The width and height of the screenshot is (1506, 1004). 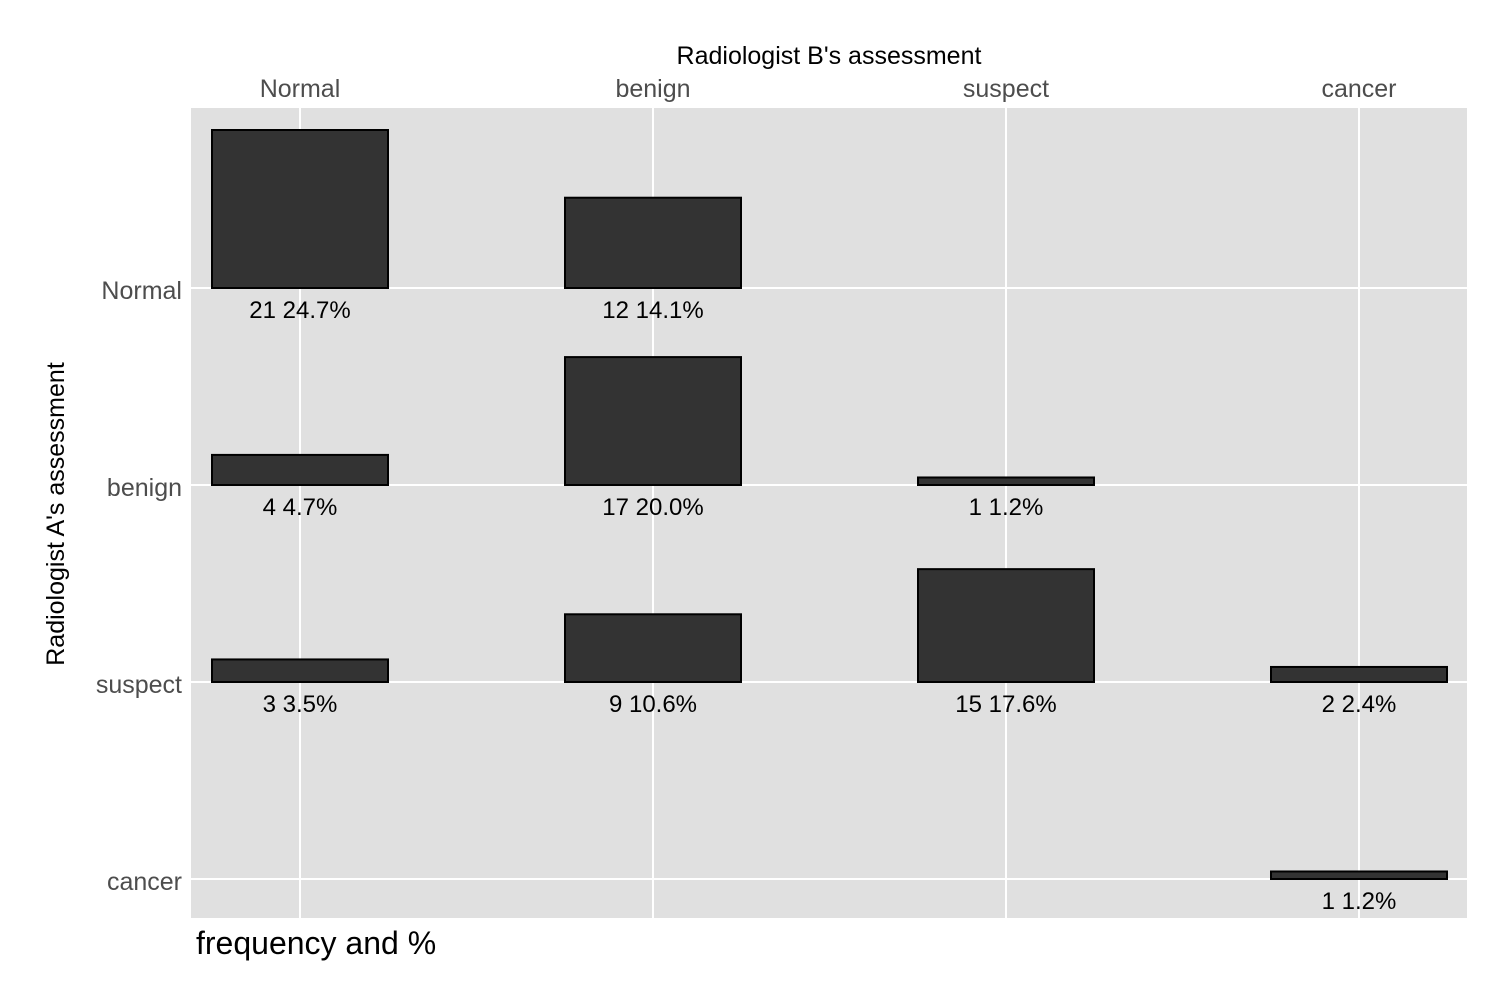 What do you see at coordinates (1005, 704) in the screenshot?
I see `data-label-suspect-suspect: 15 17.6%` at bounding box center [1005, 704].